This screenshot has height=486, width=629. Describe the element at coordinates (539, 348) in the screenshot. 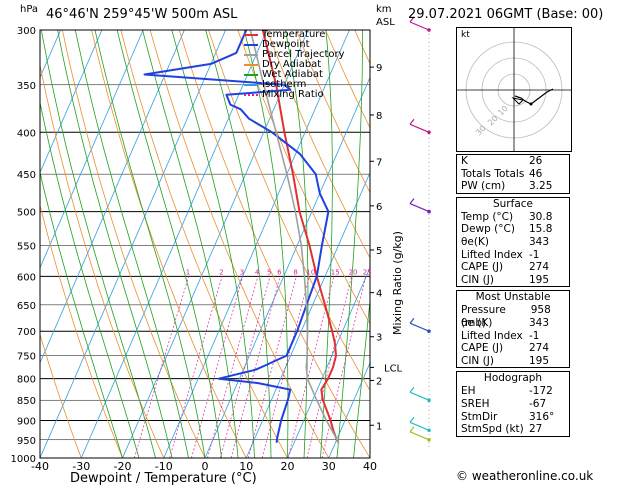

I see `most-unstable-value: 274` at that location.